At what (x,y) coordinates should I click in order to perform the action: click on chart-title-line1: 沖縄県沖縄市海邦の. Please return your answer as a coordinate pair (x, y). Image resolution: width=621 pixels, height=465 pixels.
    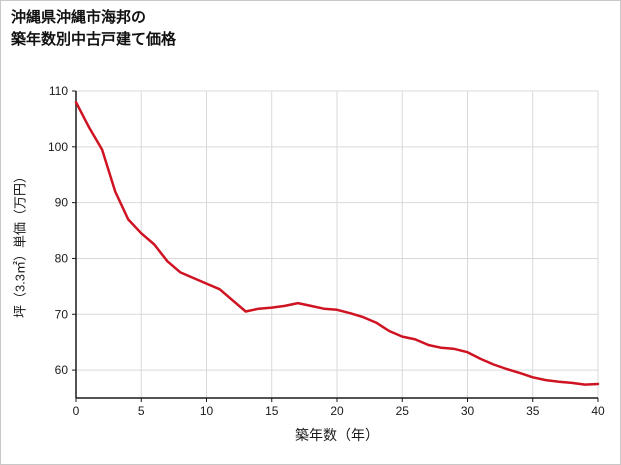
    Looking at the image, I should click on (79, 17).